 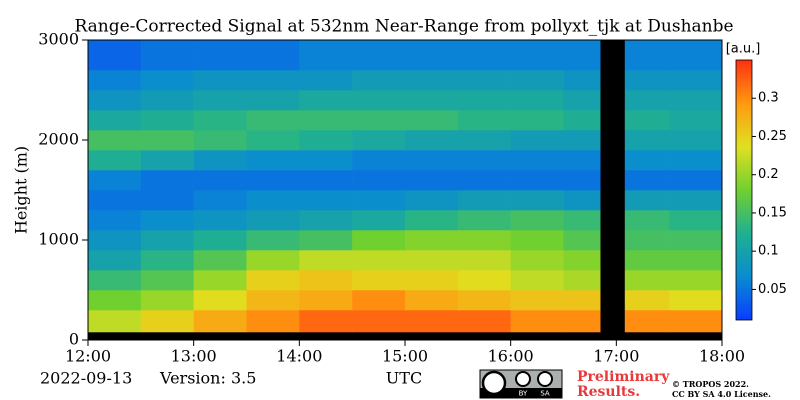 What do you see at coordinates (545, 379) in the screenshot?
I see `sa-icon` at bounding box center [545, 379].